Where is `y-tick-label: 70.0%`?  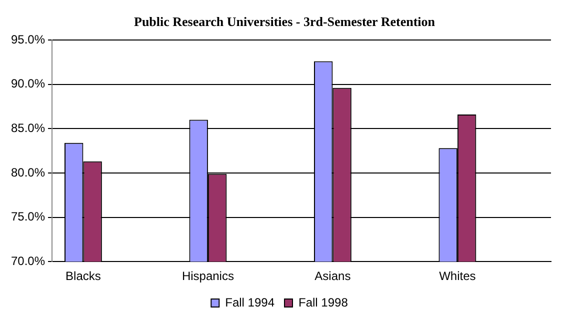
y-tick-label: 70.0% is located at coordinates (28, 261).